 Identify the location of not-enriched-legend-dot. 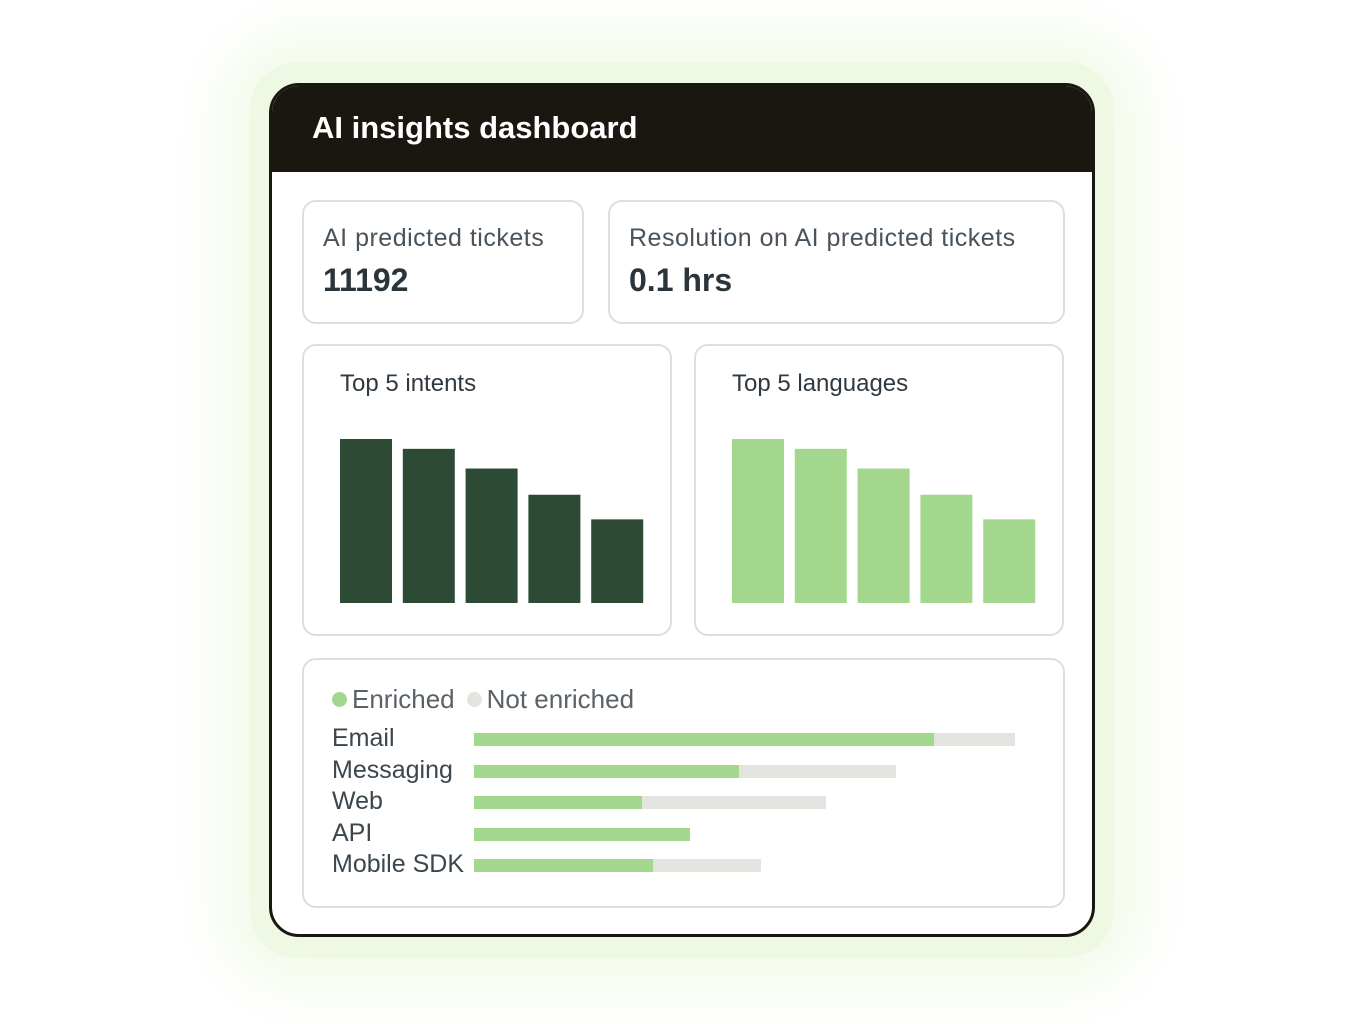
(474, 699).